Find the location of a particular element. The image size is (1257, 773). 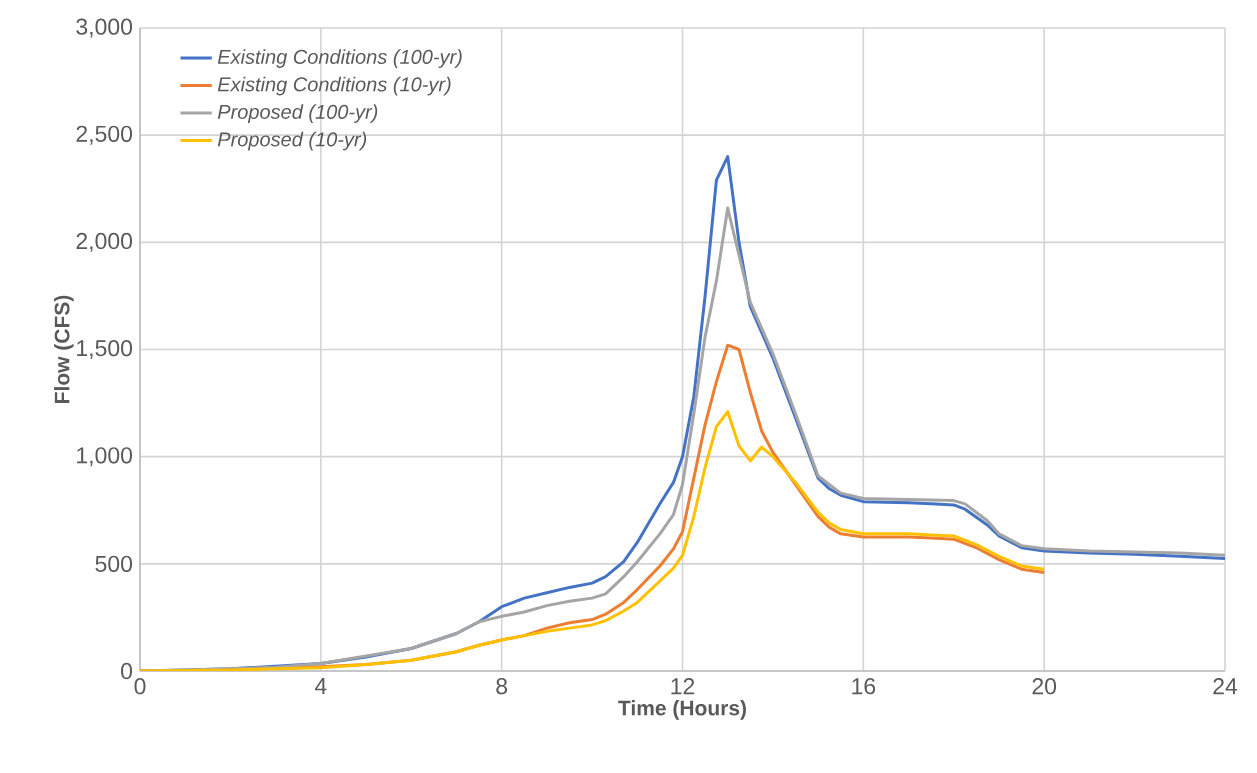

legend-label: Proposed (10-yr) is located at coordinates (292, 141).